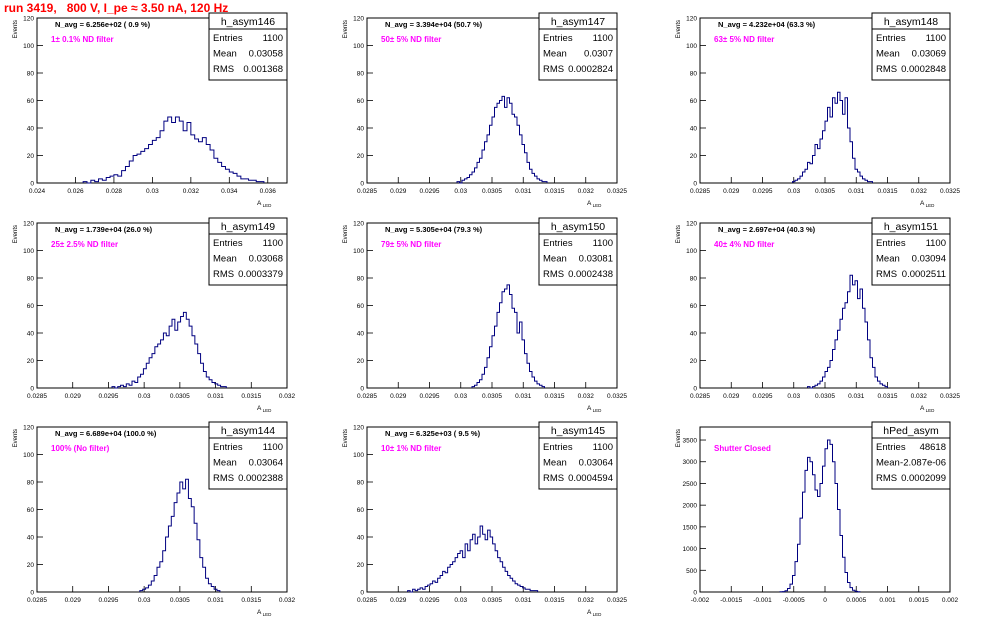 The width and height of the screenshot is (996, 622). What do you see at coordinates (433, 433) in the screenshot?
I see `navg-label: N_avg = 6.325e+03 ( 9.5 %)` at bounding box center [433, 433].